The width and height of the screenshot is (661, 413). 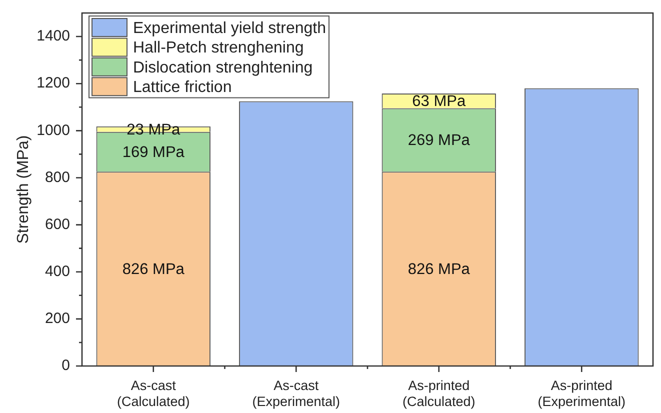 What do you see at coordinates (57, 177) in the screenshot?
I see `y-tick-label: 800` at bounding box center [57, 177].